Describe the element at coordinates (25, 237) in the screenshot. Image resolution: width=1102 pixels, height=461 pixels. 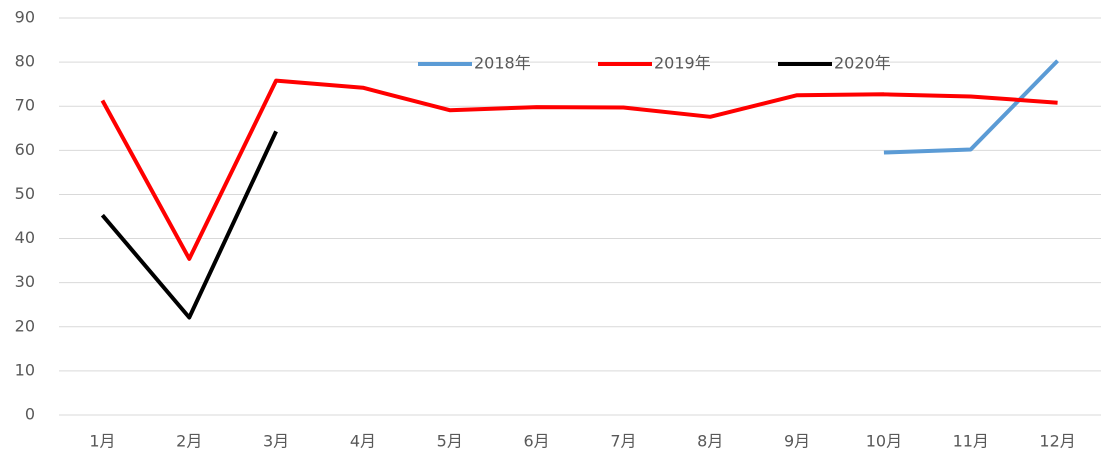
I see `y-tick-label: 40` at that location.